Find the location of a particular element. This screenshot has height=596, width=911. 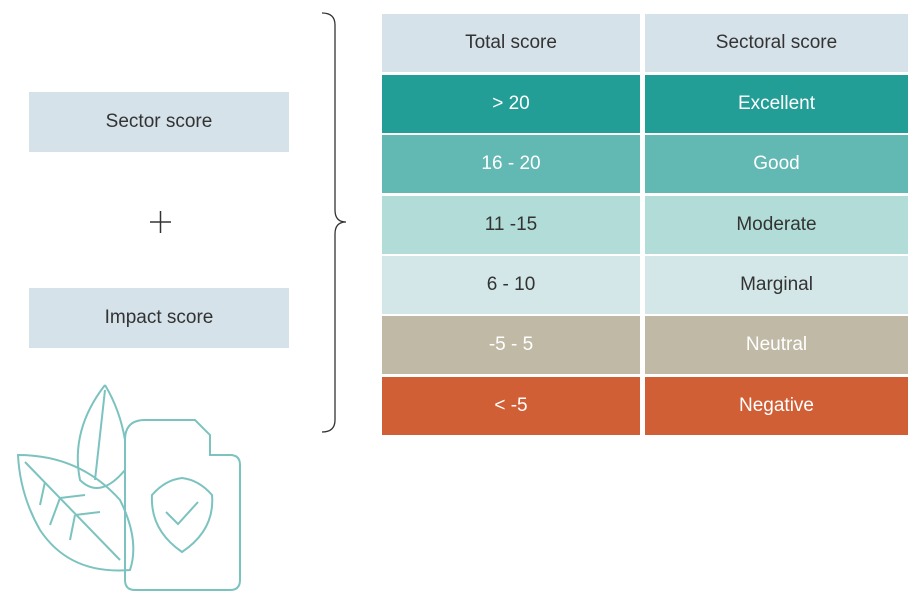

table-cell: Good is located at coordinates (776, 164).